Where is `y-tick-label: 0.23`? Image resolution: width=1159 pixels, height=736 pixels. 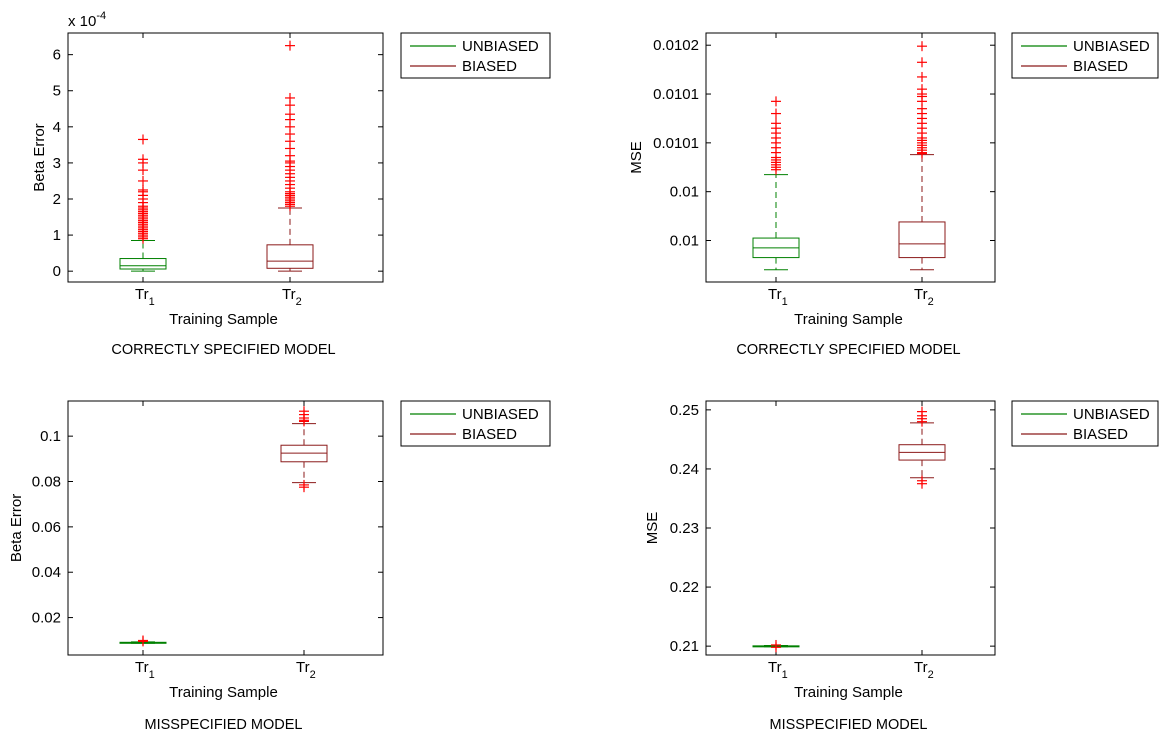
y-tick-label: 0.23 is located at coordinates (684, 528).